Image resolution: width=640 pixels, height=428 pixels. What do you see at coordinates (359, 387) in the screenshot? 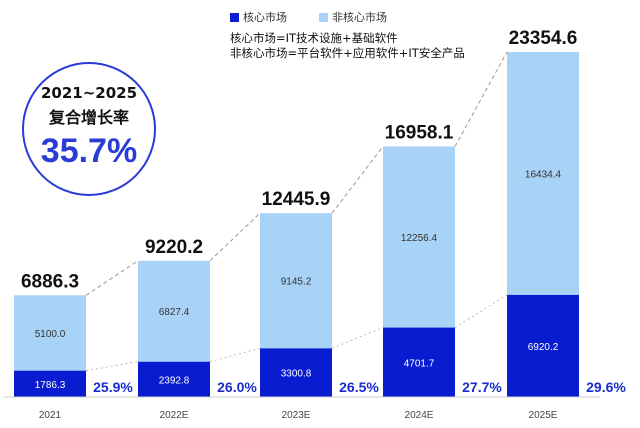
I see `core-share-label: 26.5%` at bounding box center [359, 387].